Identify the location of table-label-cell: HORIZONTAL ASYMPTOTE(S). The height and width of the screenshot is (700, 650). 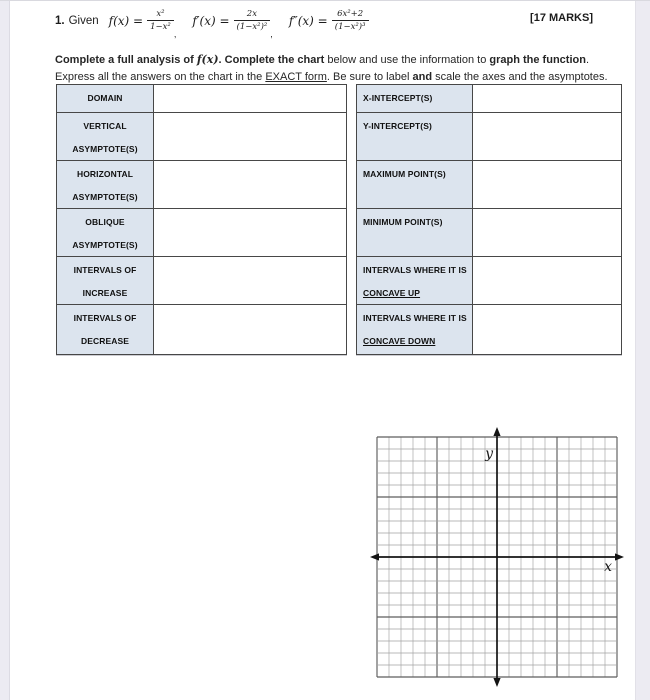
(105, 184).